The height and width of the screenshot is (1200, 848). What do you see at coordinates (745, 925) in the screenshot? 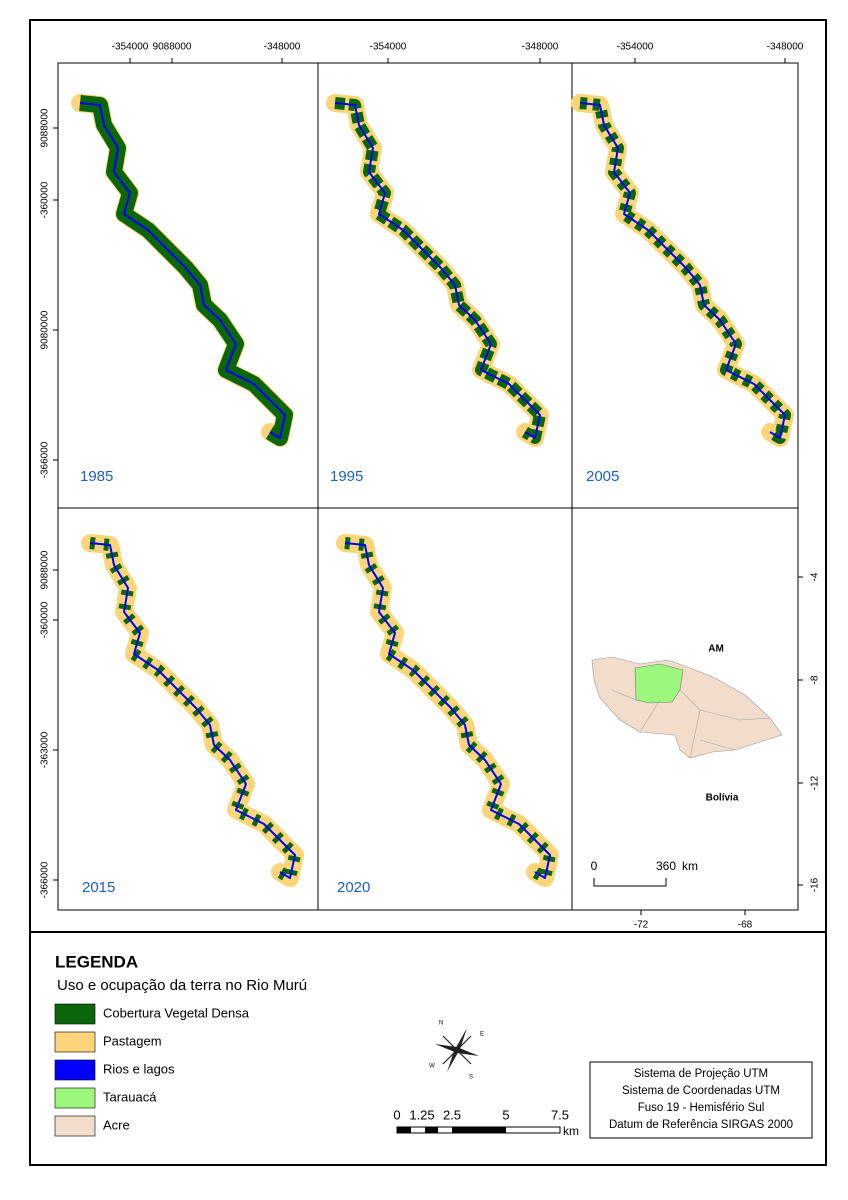
I see `coord-label: -68` at bounding box center [745, 925].